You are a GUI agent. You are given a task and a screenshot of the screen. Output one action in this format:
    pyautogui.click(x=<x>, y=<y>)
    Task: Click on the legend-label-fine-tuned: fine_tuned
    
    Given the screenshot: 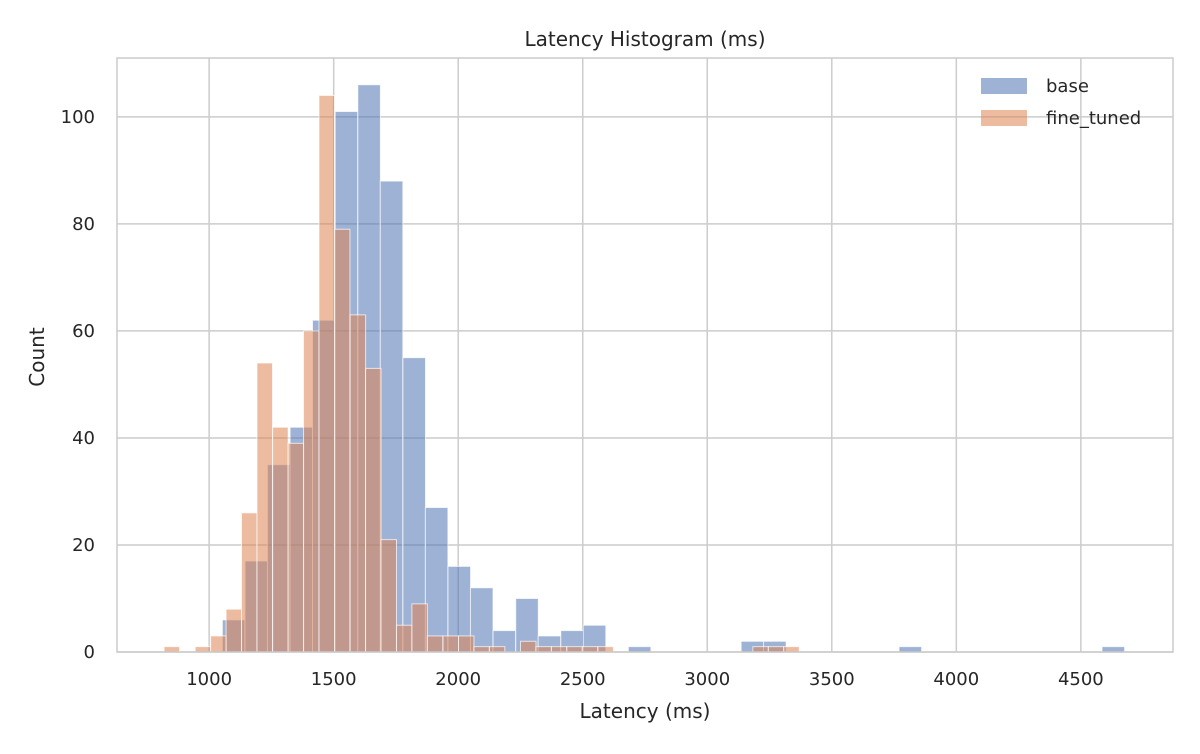 What is the action you would take?
    pyautogui.click(x=1093, y=118)
    